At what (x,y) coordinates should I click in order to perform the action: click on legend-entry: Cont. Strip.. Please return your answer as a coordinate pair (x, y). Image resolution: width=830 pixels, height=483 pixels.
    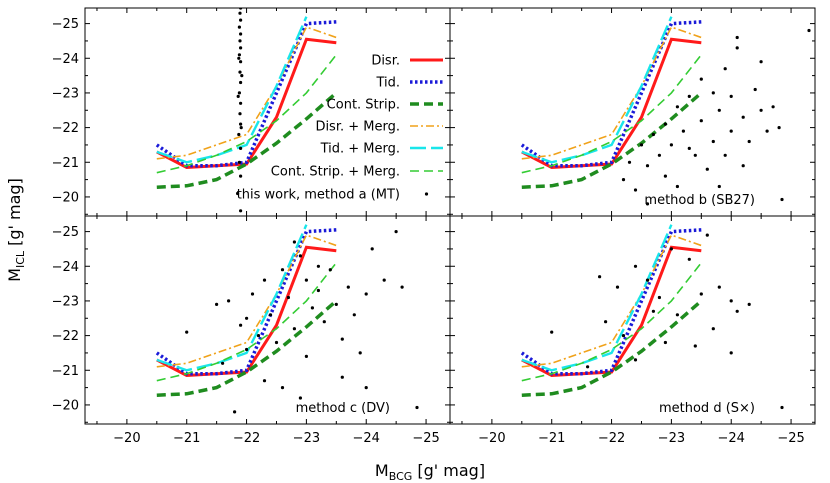
    Looking at the image, I should click on (385, 105).